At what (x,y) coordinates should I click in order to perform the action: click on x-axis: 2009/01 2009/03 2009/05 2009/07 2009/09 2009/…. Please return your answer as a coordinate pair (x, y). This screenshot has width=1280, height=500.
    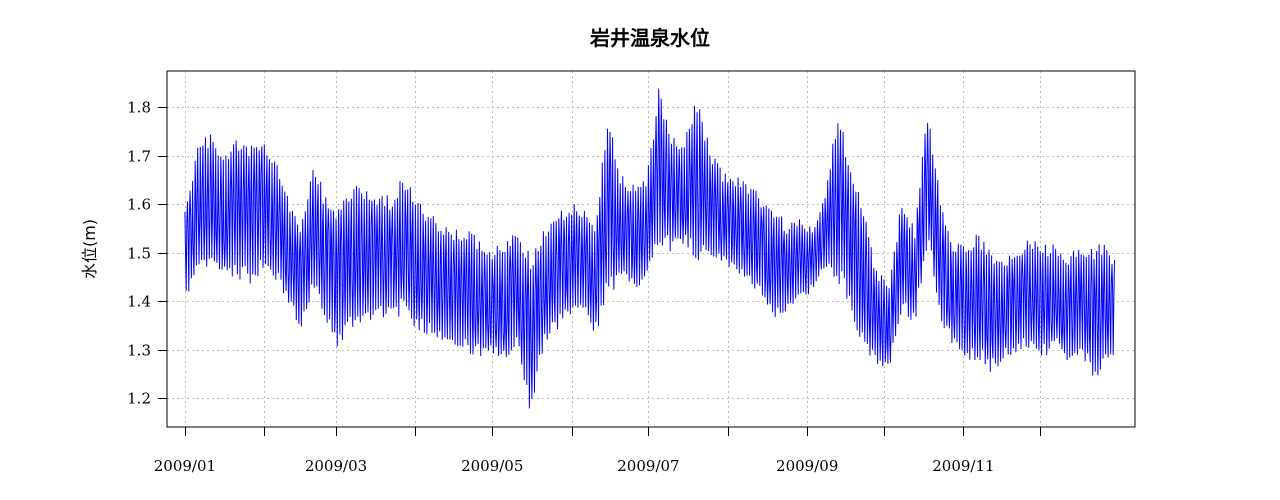
    Looking at the image, I should click on (597, 451).